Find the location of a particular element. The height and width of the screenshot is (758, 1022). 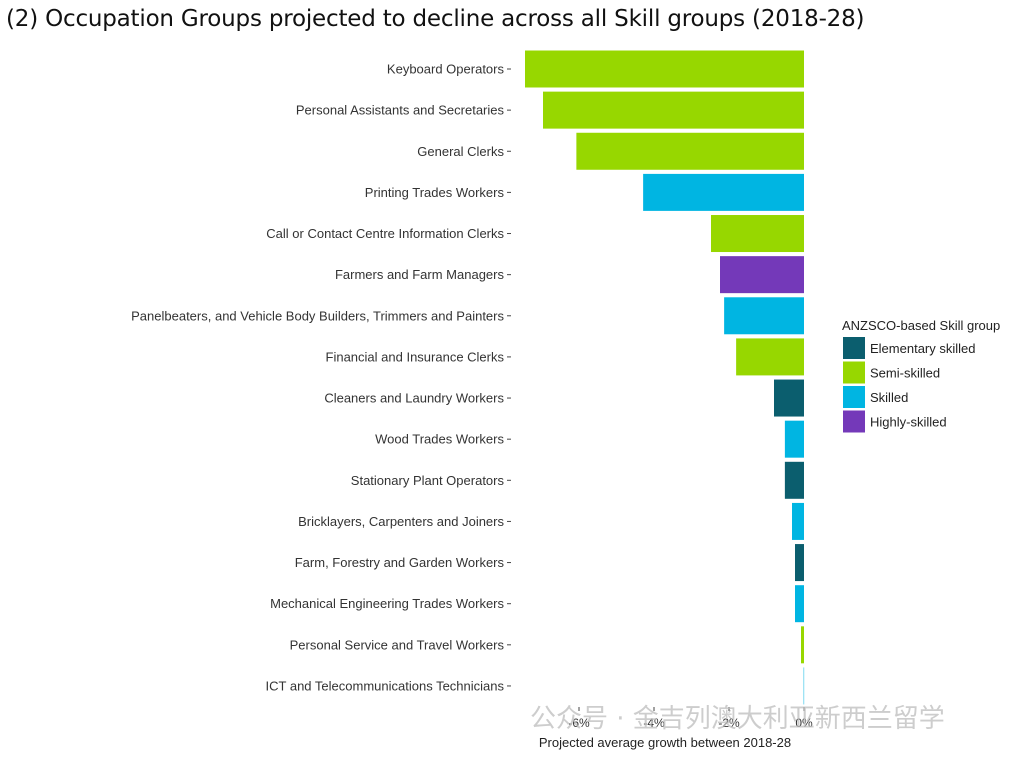

category-label: General Clerks is located at coordinates (460, 151).